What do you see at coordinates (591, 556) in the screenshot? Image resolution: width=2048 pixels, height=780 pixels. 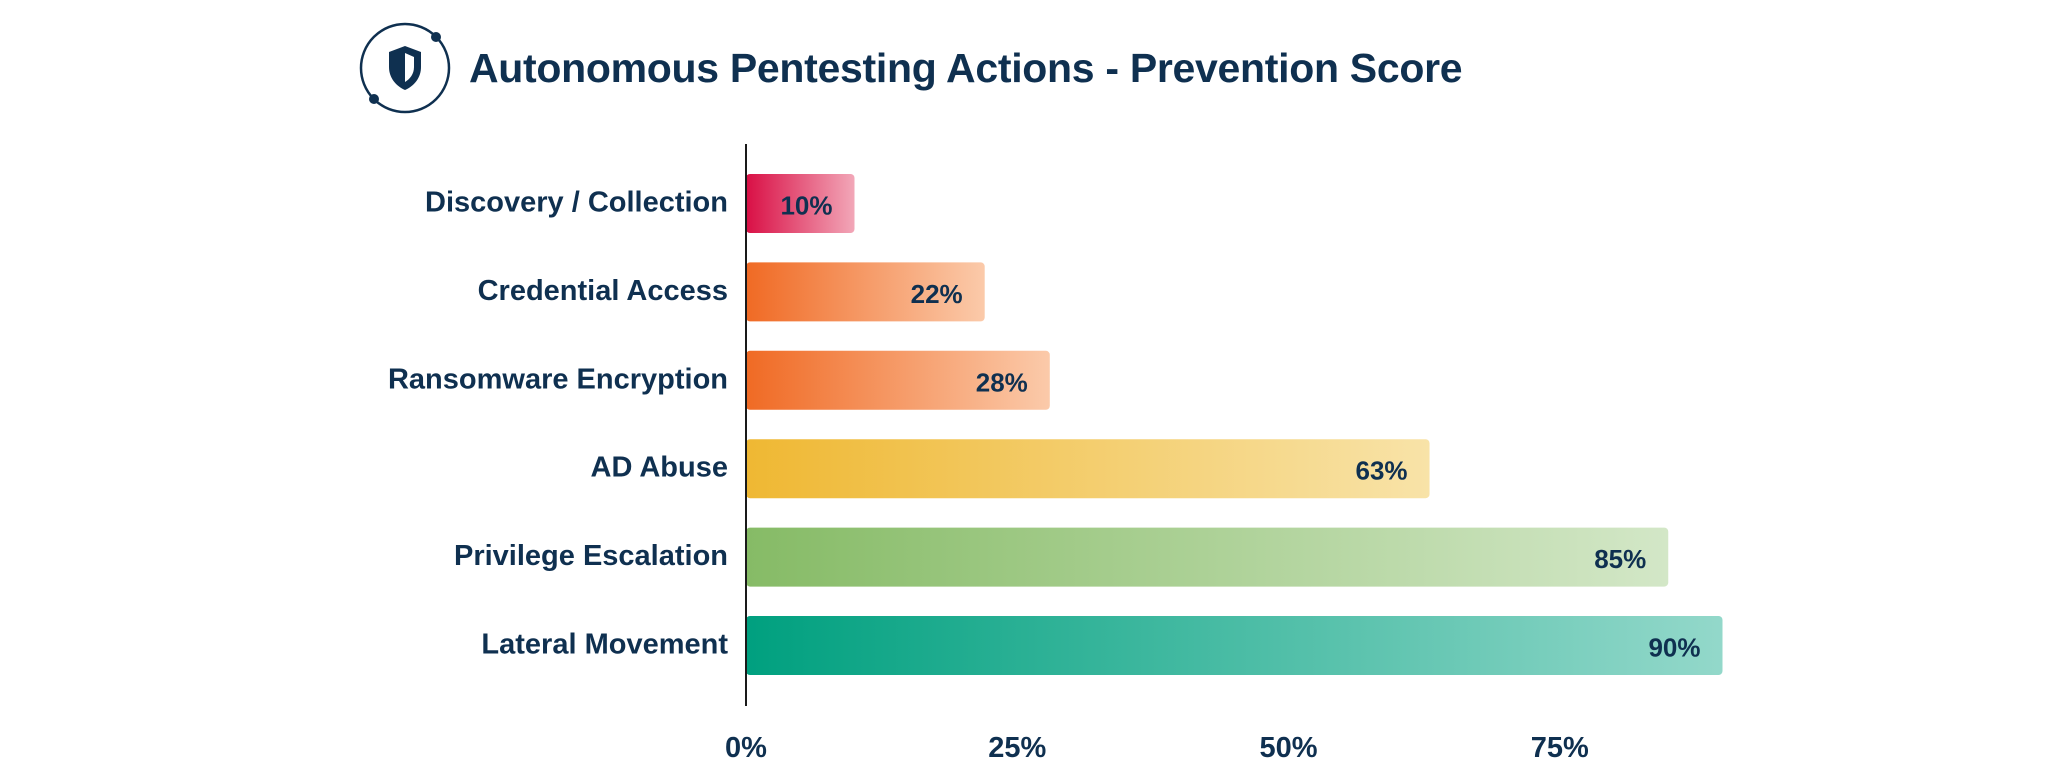 I see `category-label: Privilege Escalation` at bounding box center [591, 556].